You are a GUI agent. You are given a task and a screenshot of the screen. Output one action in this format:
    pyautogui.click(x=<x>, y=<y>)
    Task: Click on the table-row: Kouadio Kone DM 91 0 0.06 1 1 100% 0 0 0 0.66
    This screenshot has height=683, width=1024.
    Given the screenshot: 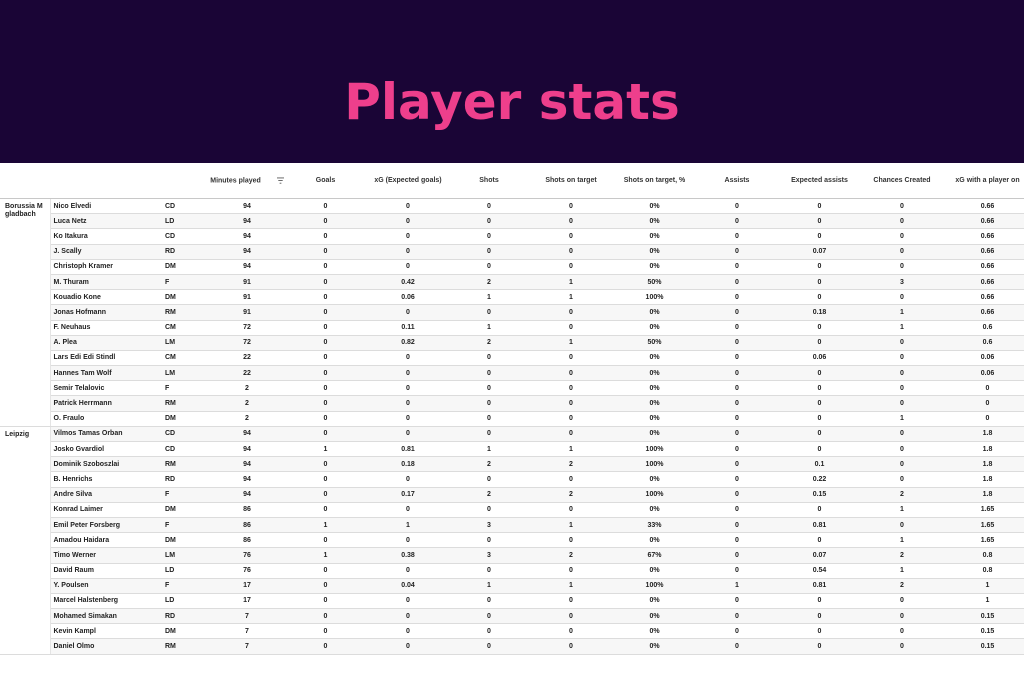 What is the action you would take?
    pyautogui.click(x=512, y=297)
    